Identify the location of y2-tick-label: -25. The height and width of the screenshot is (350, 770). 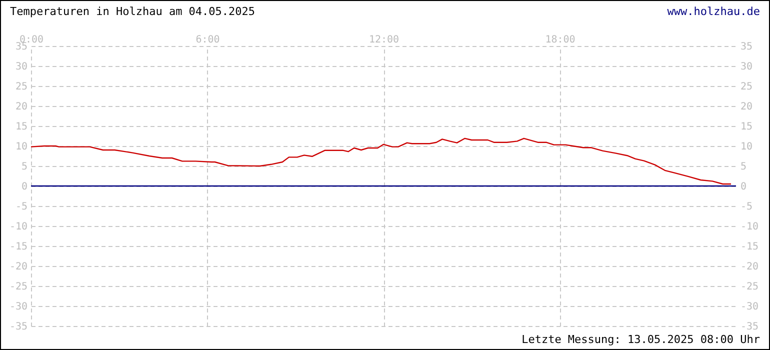
(749, 287).